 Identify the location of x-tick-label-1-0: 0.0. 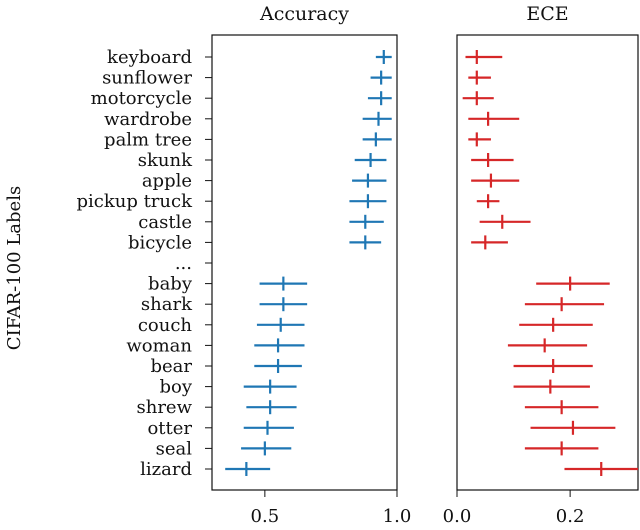
(457, 516).